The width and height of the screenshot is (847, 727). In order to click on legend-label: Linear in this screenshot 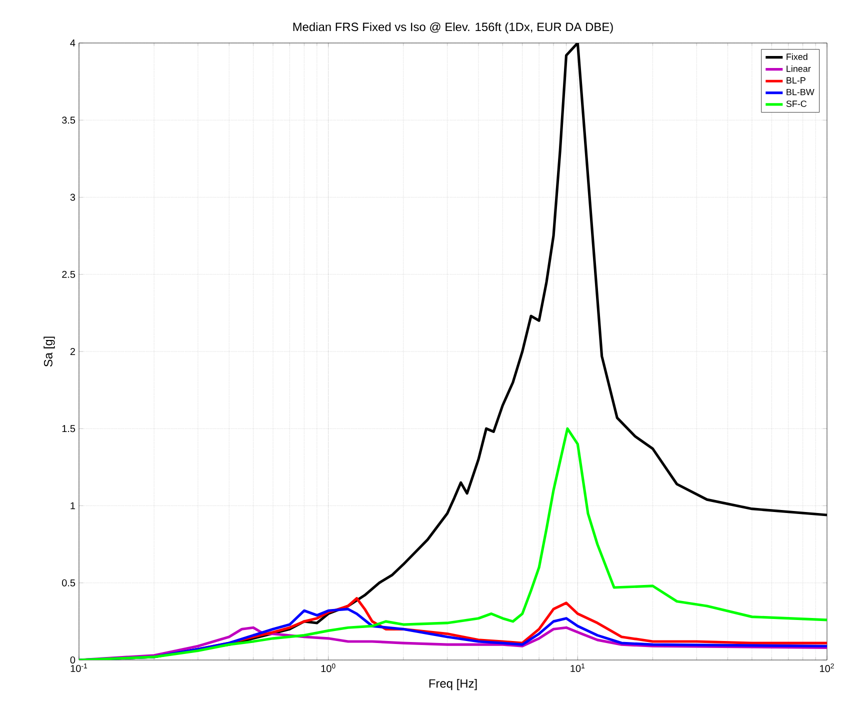, I will do `click(798, 68)`.